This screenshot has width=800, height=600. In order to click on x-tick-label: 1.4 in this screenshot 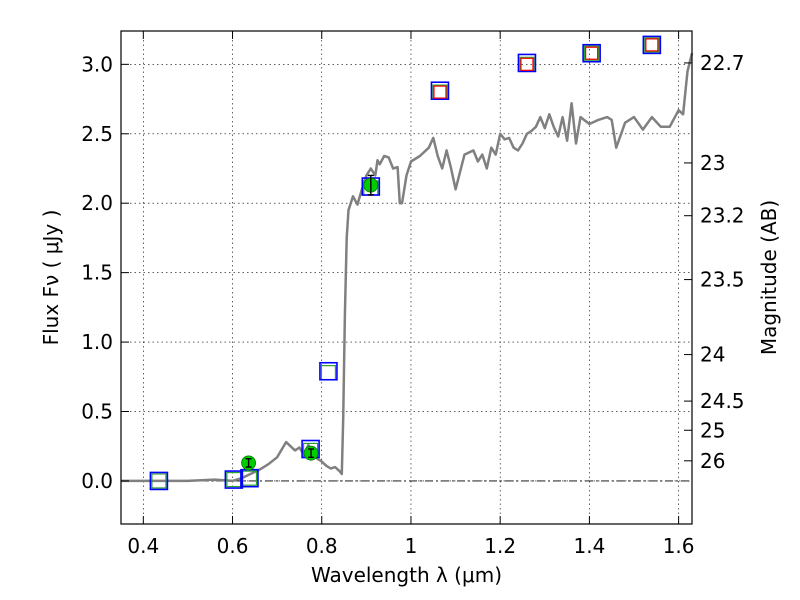, I will do `click(589, 546)`.